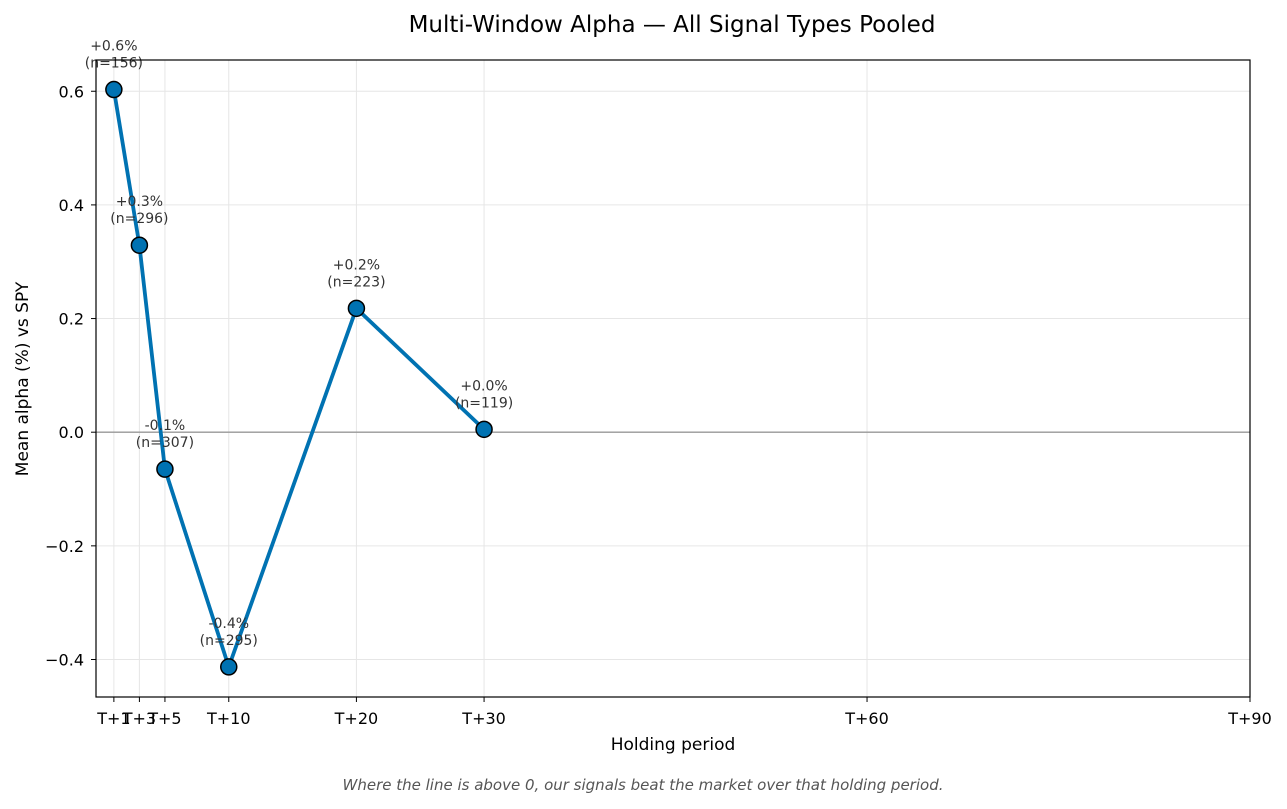 The image size is (1287, 809). Describe the element at coordinates (113, 47) in the screenshot. I see `data-value-label: +0.6%` at that location.